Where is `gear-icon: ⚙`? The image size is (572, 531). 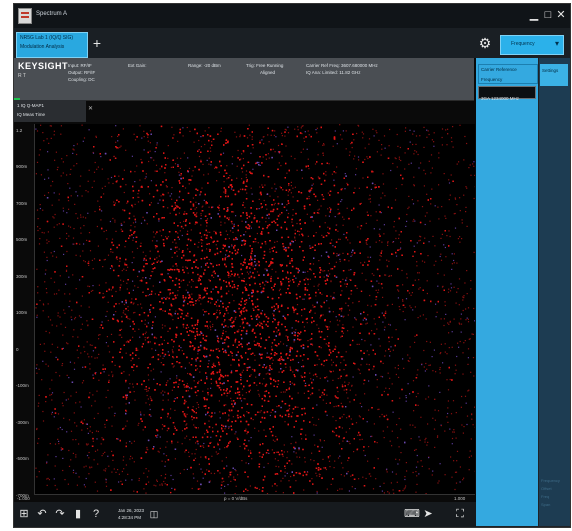 gear-icon: ⚙ is located at coordinates (485, 43).